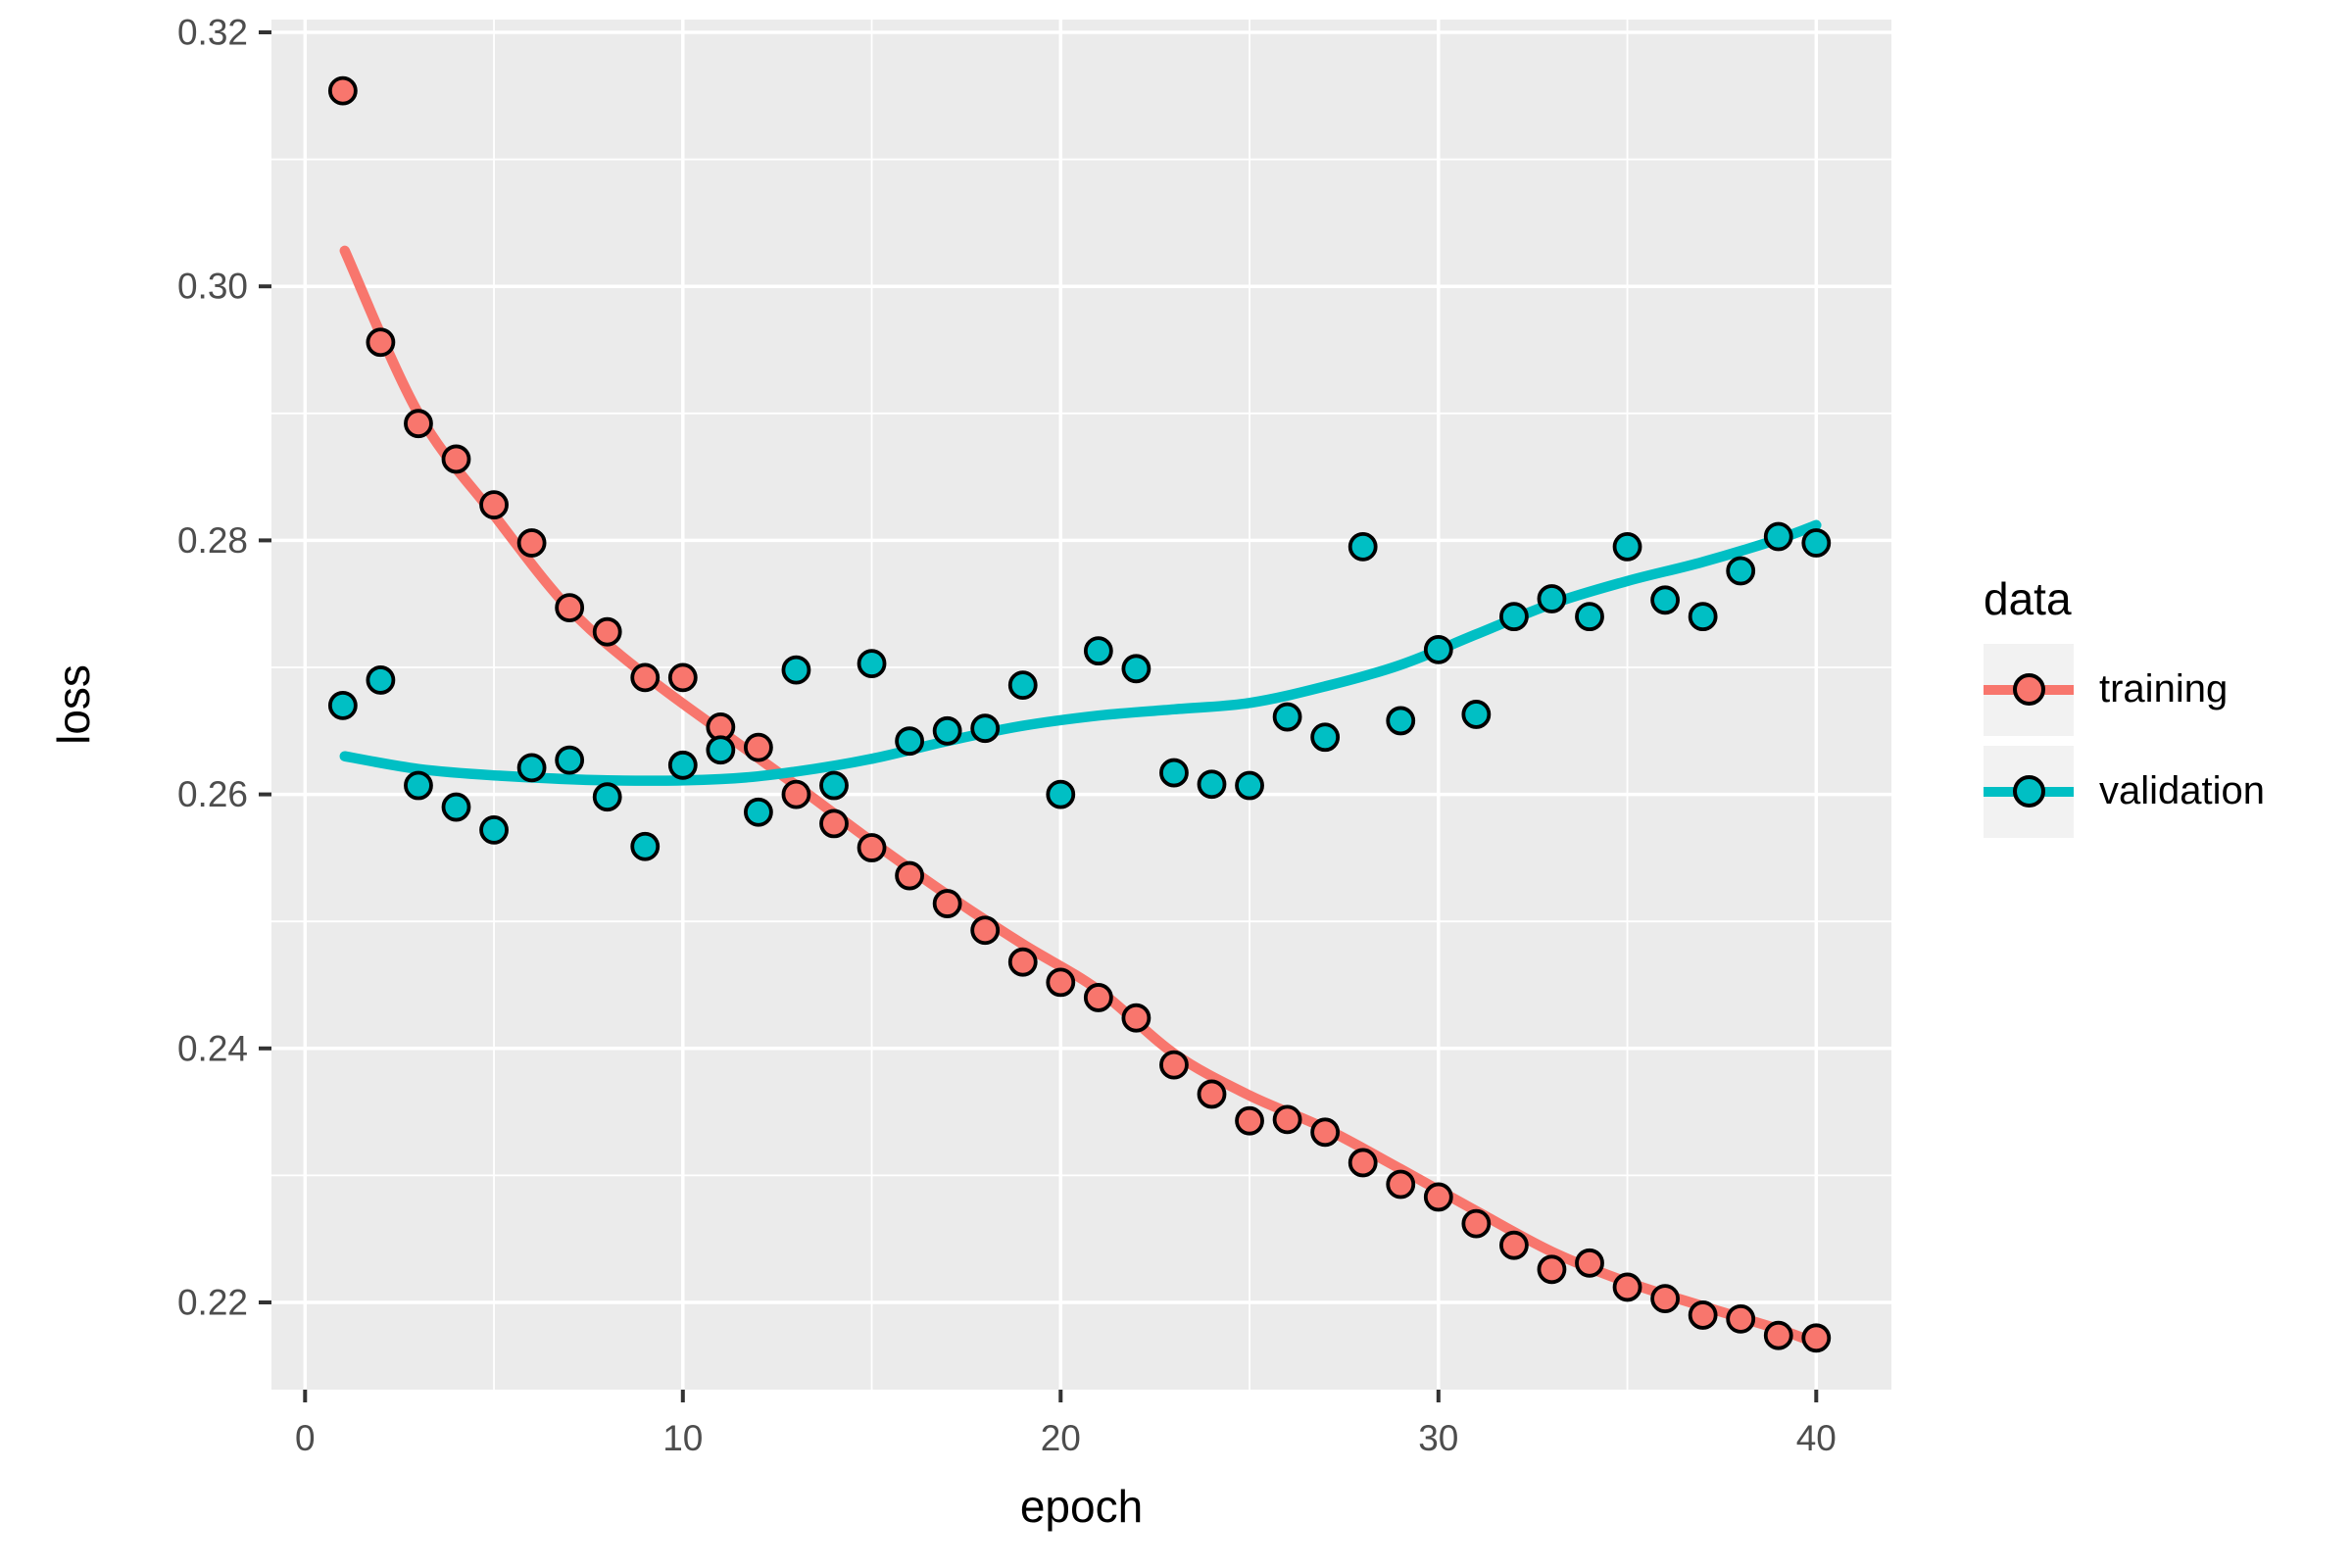 The width and height of the screenshot is (2352, 1568). I want to click on x-tick-label: 0, so click(305, 1438).